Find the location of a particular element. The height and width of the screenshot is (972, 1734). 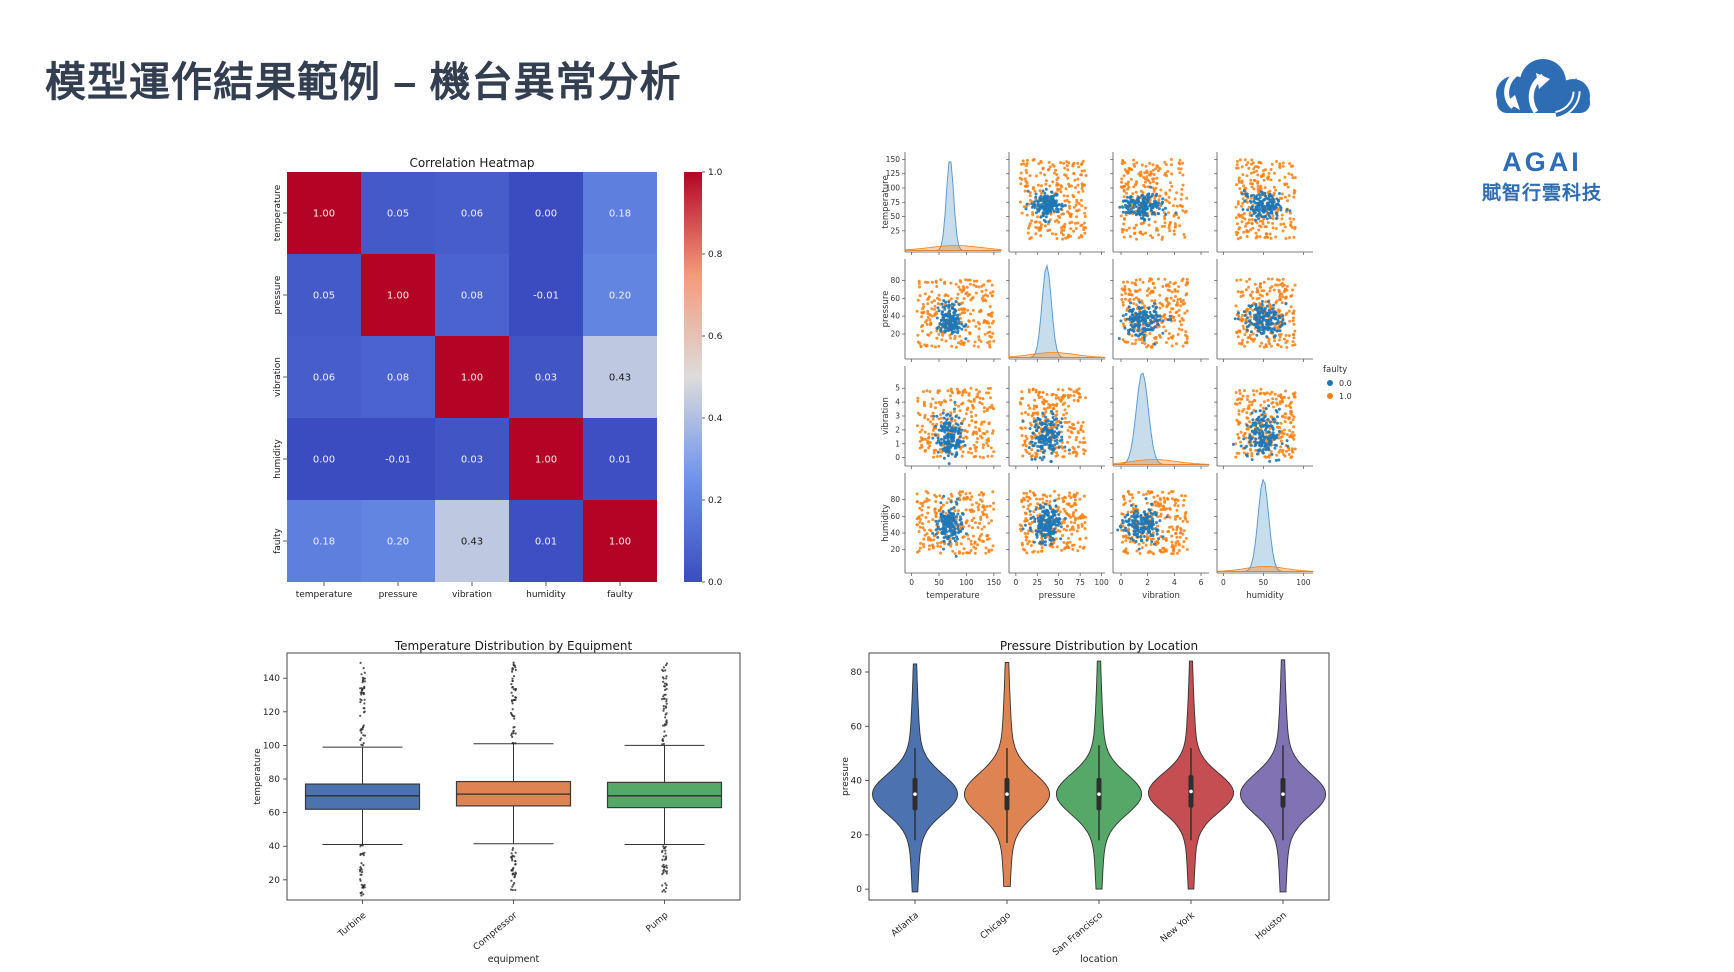

svg-text: 125 is located at coordinates (893, 173).